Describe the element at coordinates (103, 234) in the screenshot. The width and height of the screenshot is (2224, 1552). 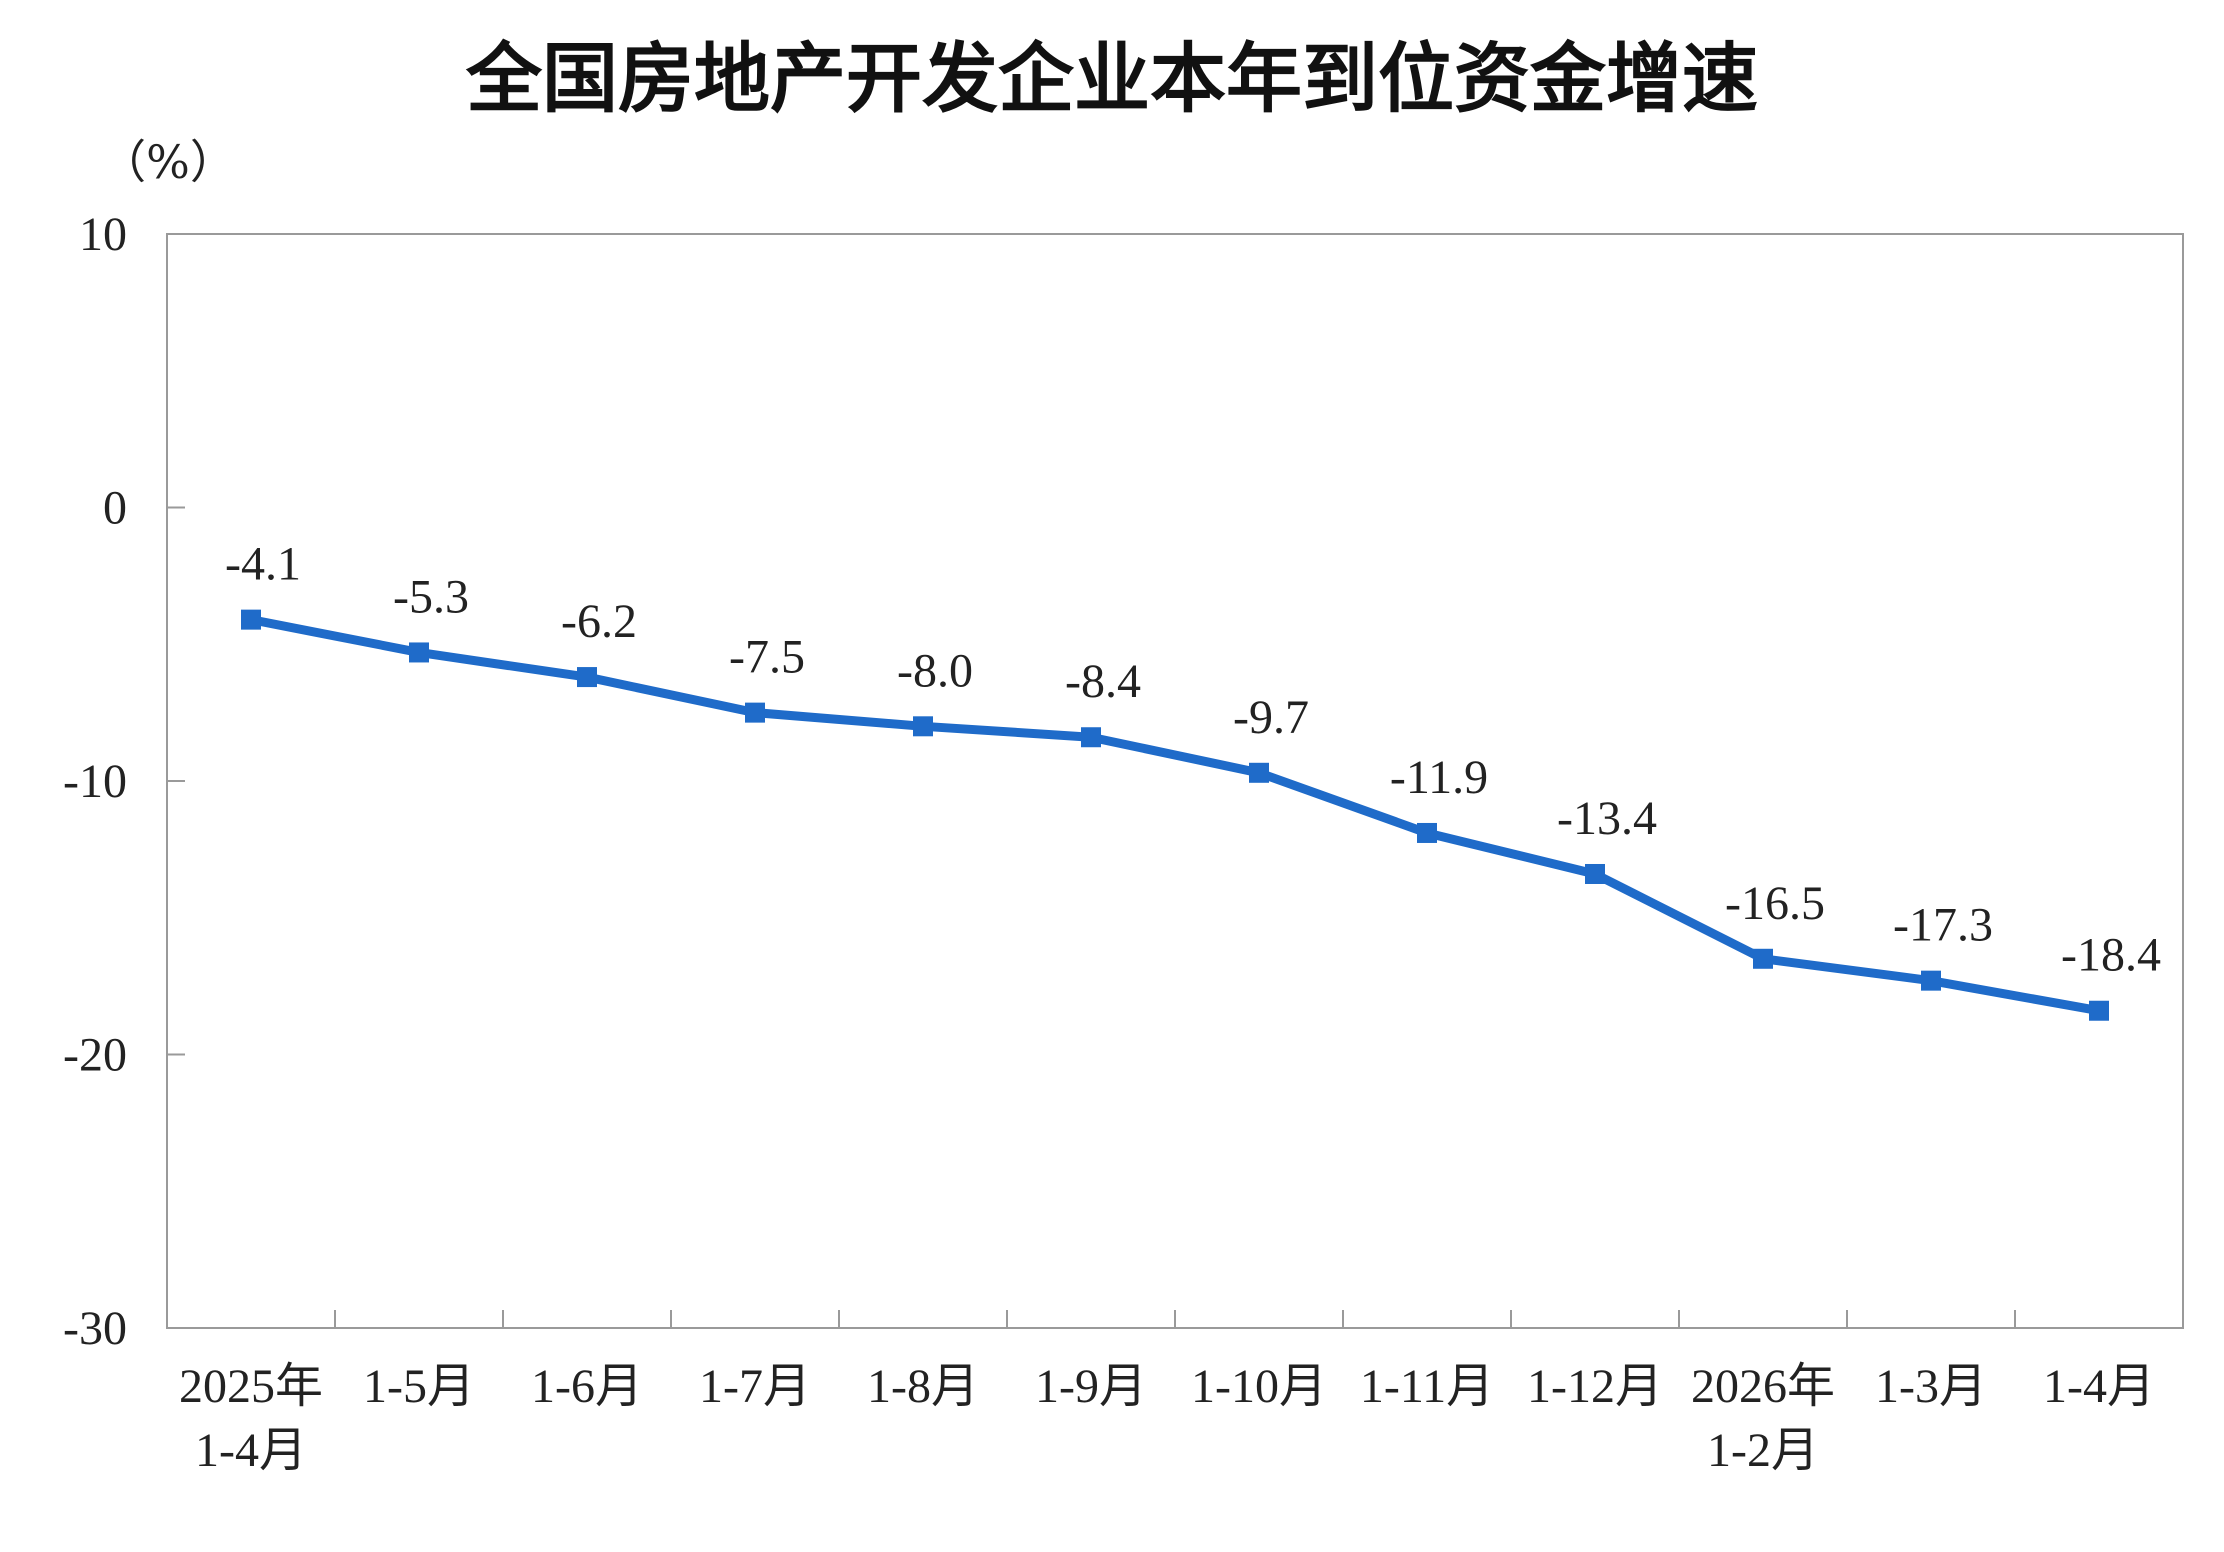
I see `y-tick-label: 10` at that location.